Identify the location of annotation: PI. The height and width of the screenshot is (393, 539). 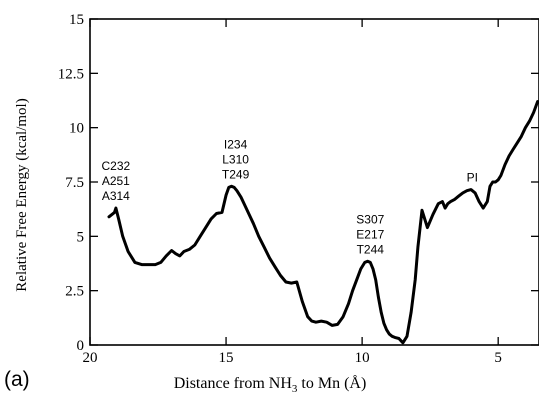
(472, 178).